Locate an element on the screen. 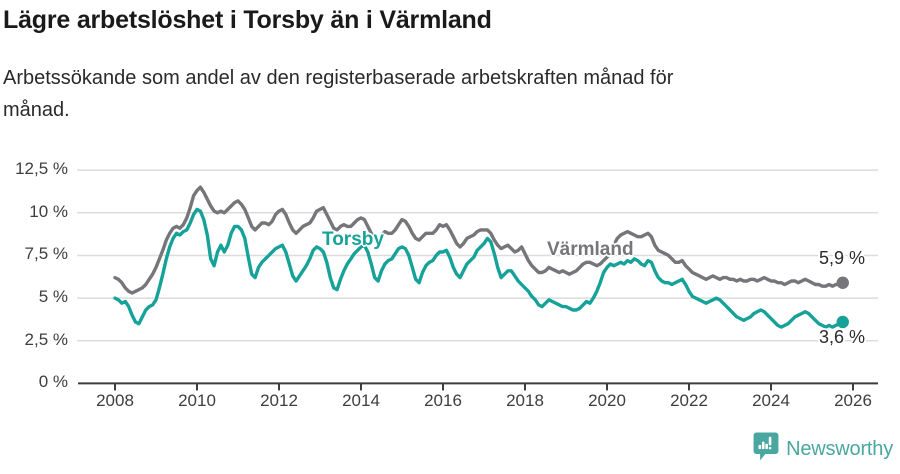 This screenshot has height=474, width=900. x-tick-label: 2018 is located at coordinates (525, 400).